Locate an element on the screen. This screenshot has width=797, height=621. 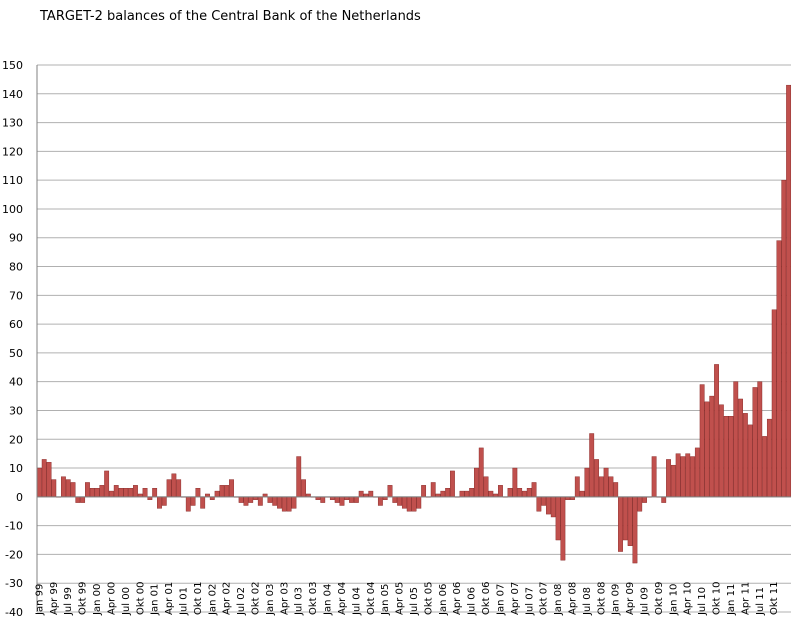
x-tick-label: Apr 06 is located at coordinates (457, 598).